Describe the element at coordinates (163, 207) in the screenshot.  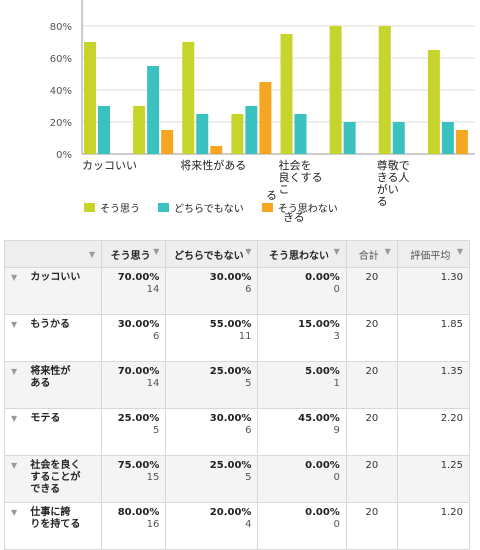
I see `legend-swatch-neutral` at that location.